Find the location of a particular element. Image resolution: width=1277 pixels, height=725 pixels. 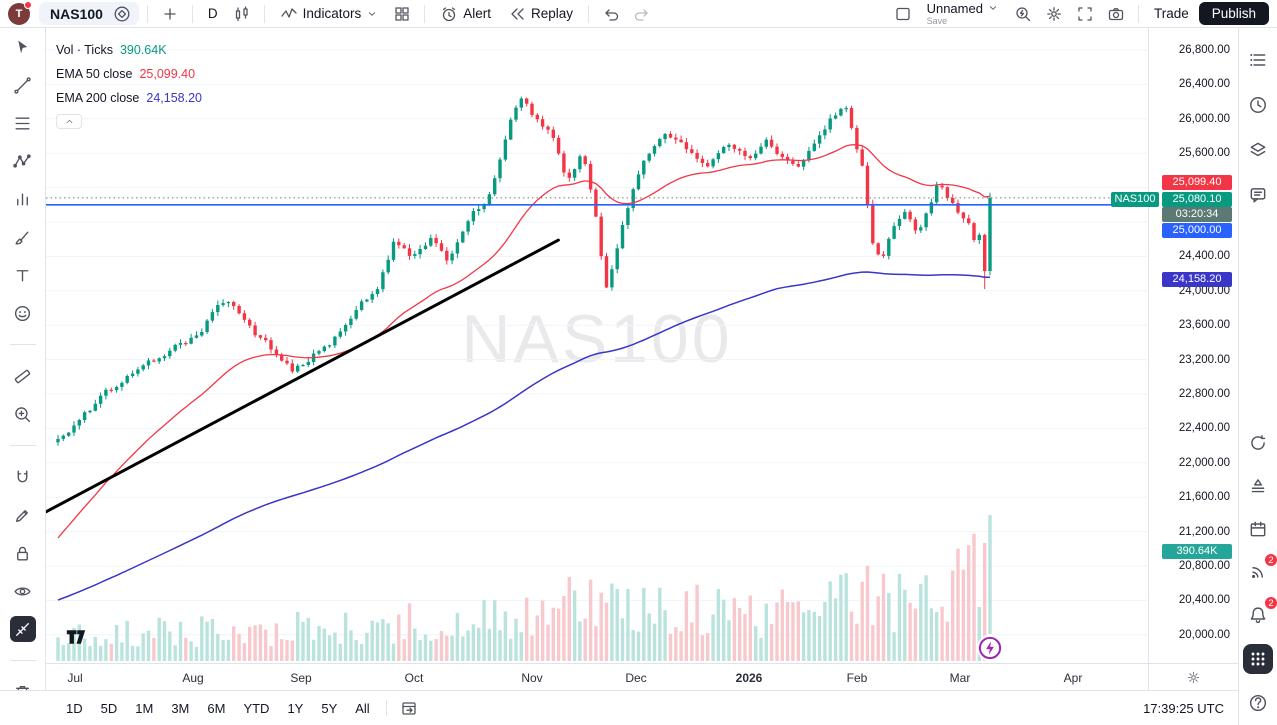

pattern-tool is located at coordinates (23, 161).